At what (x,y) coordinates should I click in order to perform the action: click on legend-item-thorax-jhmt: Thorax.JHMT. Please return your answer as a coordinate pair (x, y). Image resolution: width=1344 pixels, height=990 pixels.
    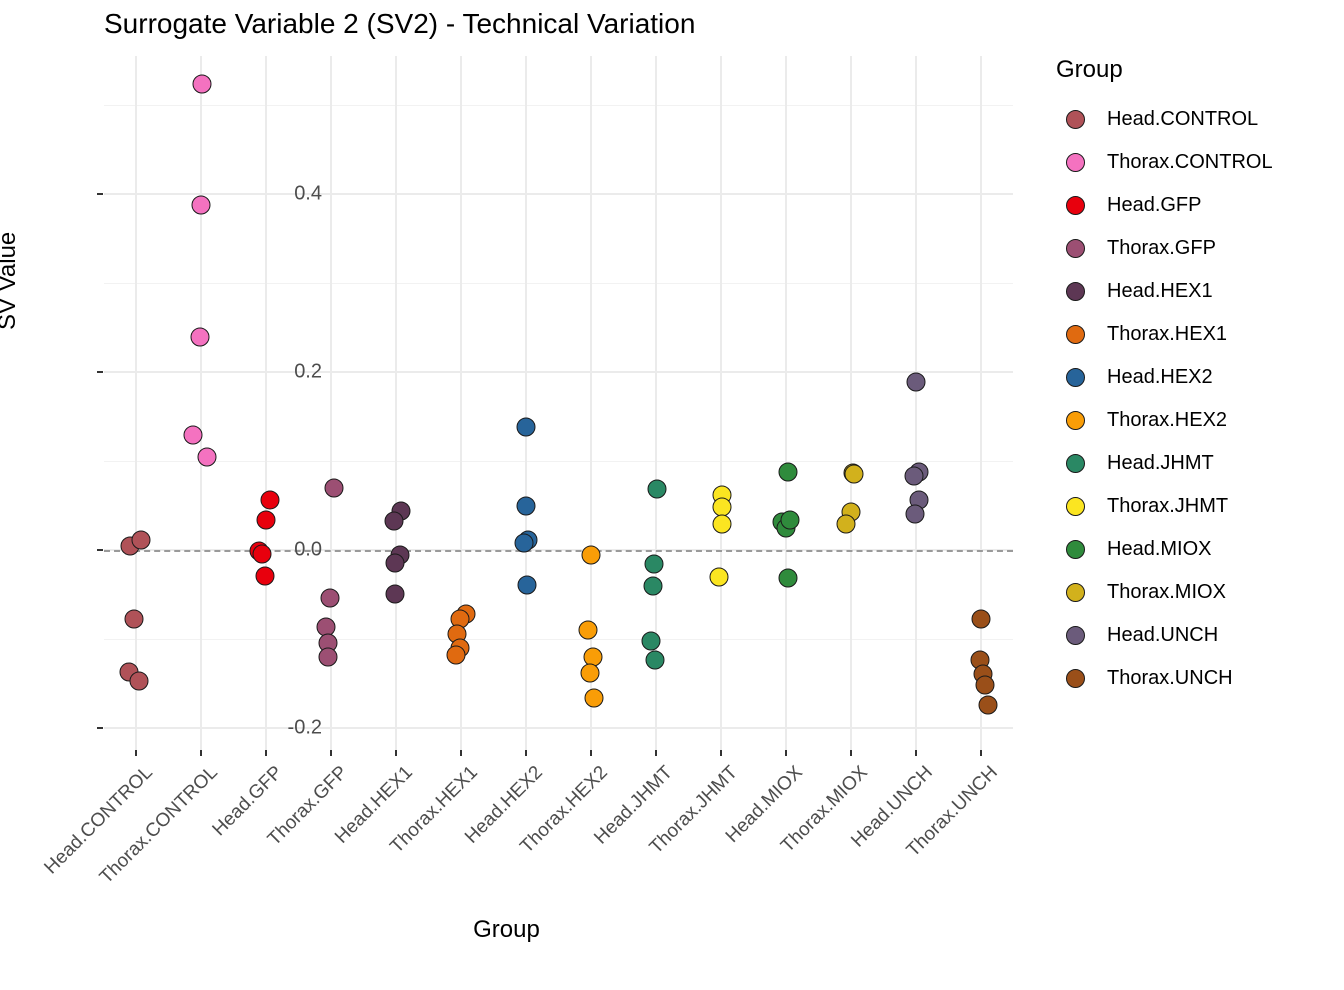
    Looking at the image, I should click on (1195, 506).